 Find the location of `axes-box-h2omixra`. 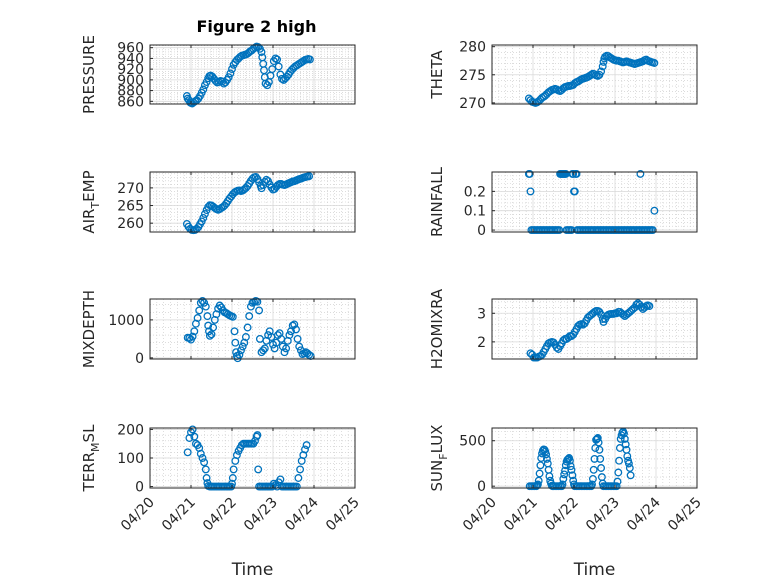

axes-box-h2omixra is located at coordinates (594, 329).